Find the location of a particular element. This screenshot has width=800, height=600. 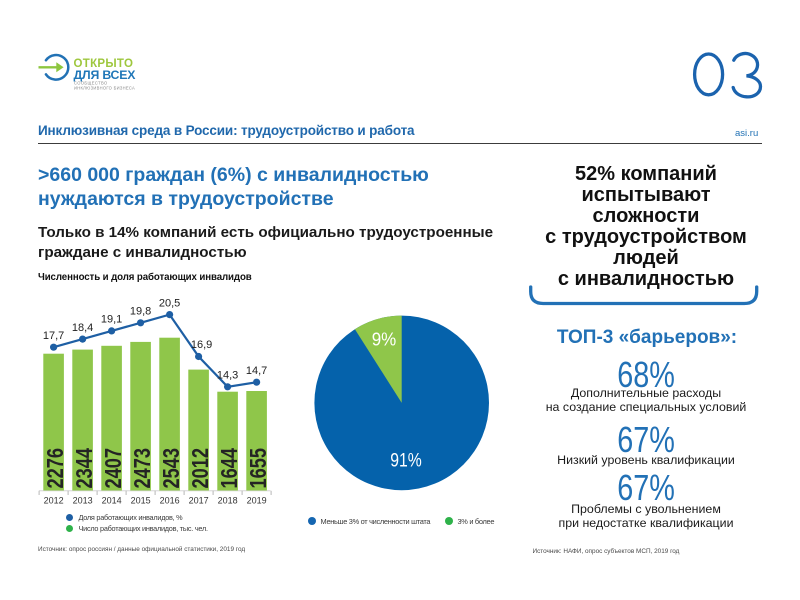

svg-text: 18,4 is located at coordinates (82, 328).